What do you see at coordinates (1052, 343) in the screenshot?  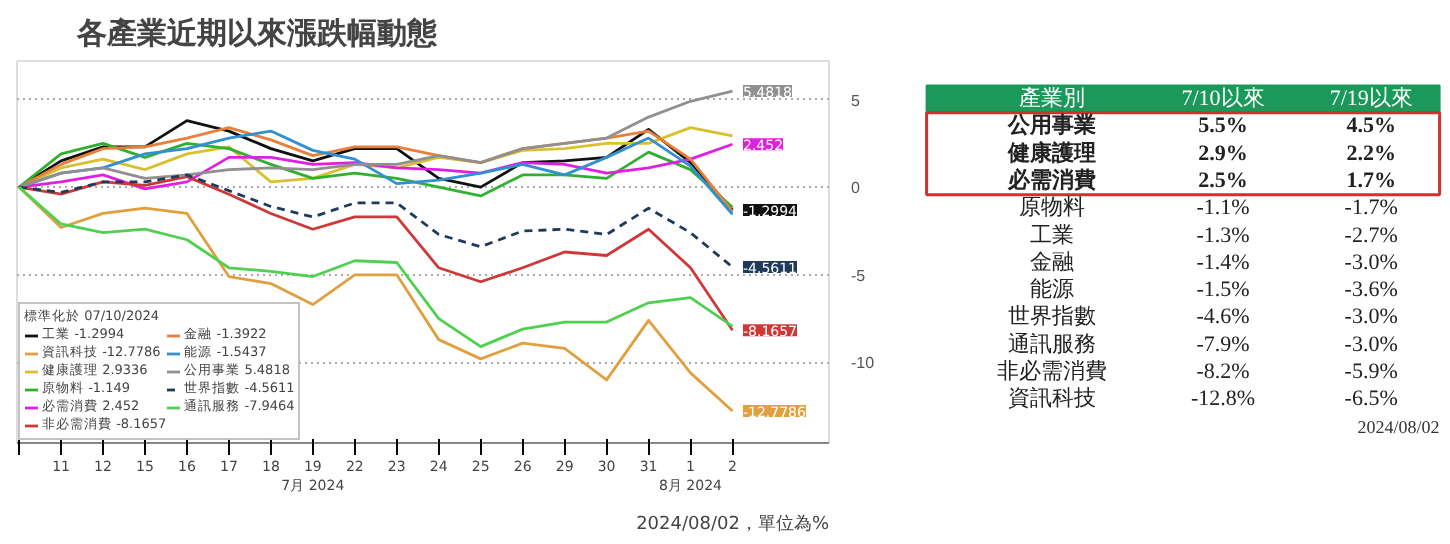 I see `y-tick-label: 通訊服務` at bounding box center [1052, 343].